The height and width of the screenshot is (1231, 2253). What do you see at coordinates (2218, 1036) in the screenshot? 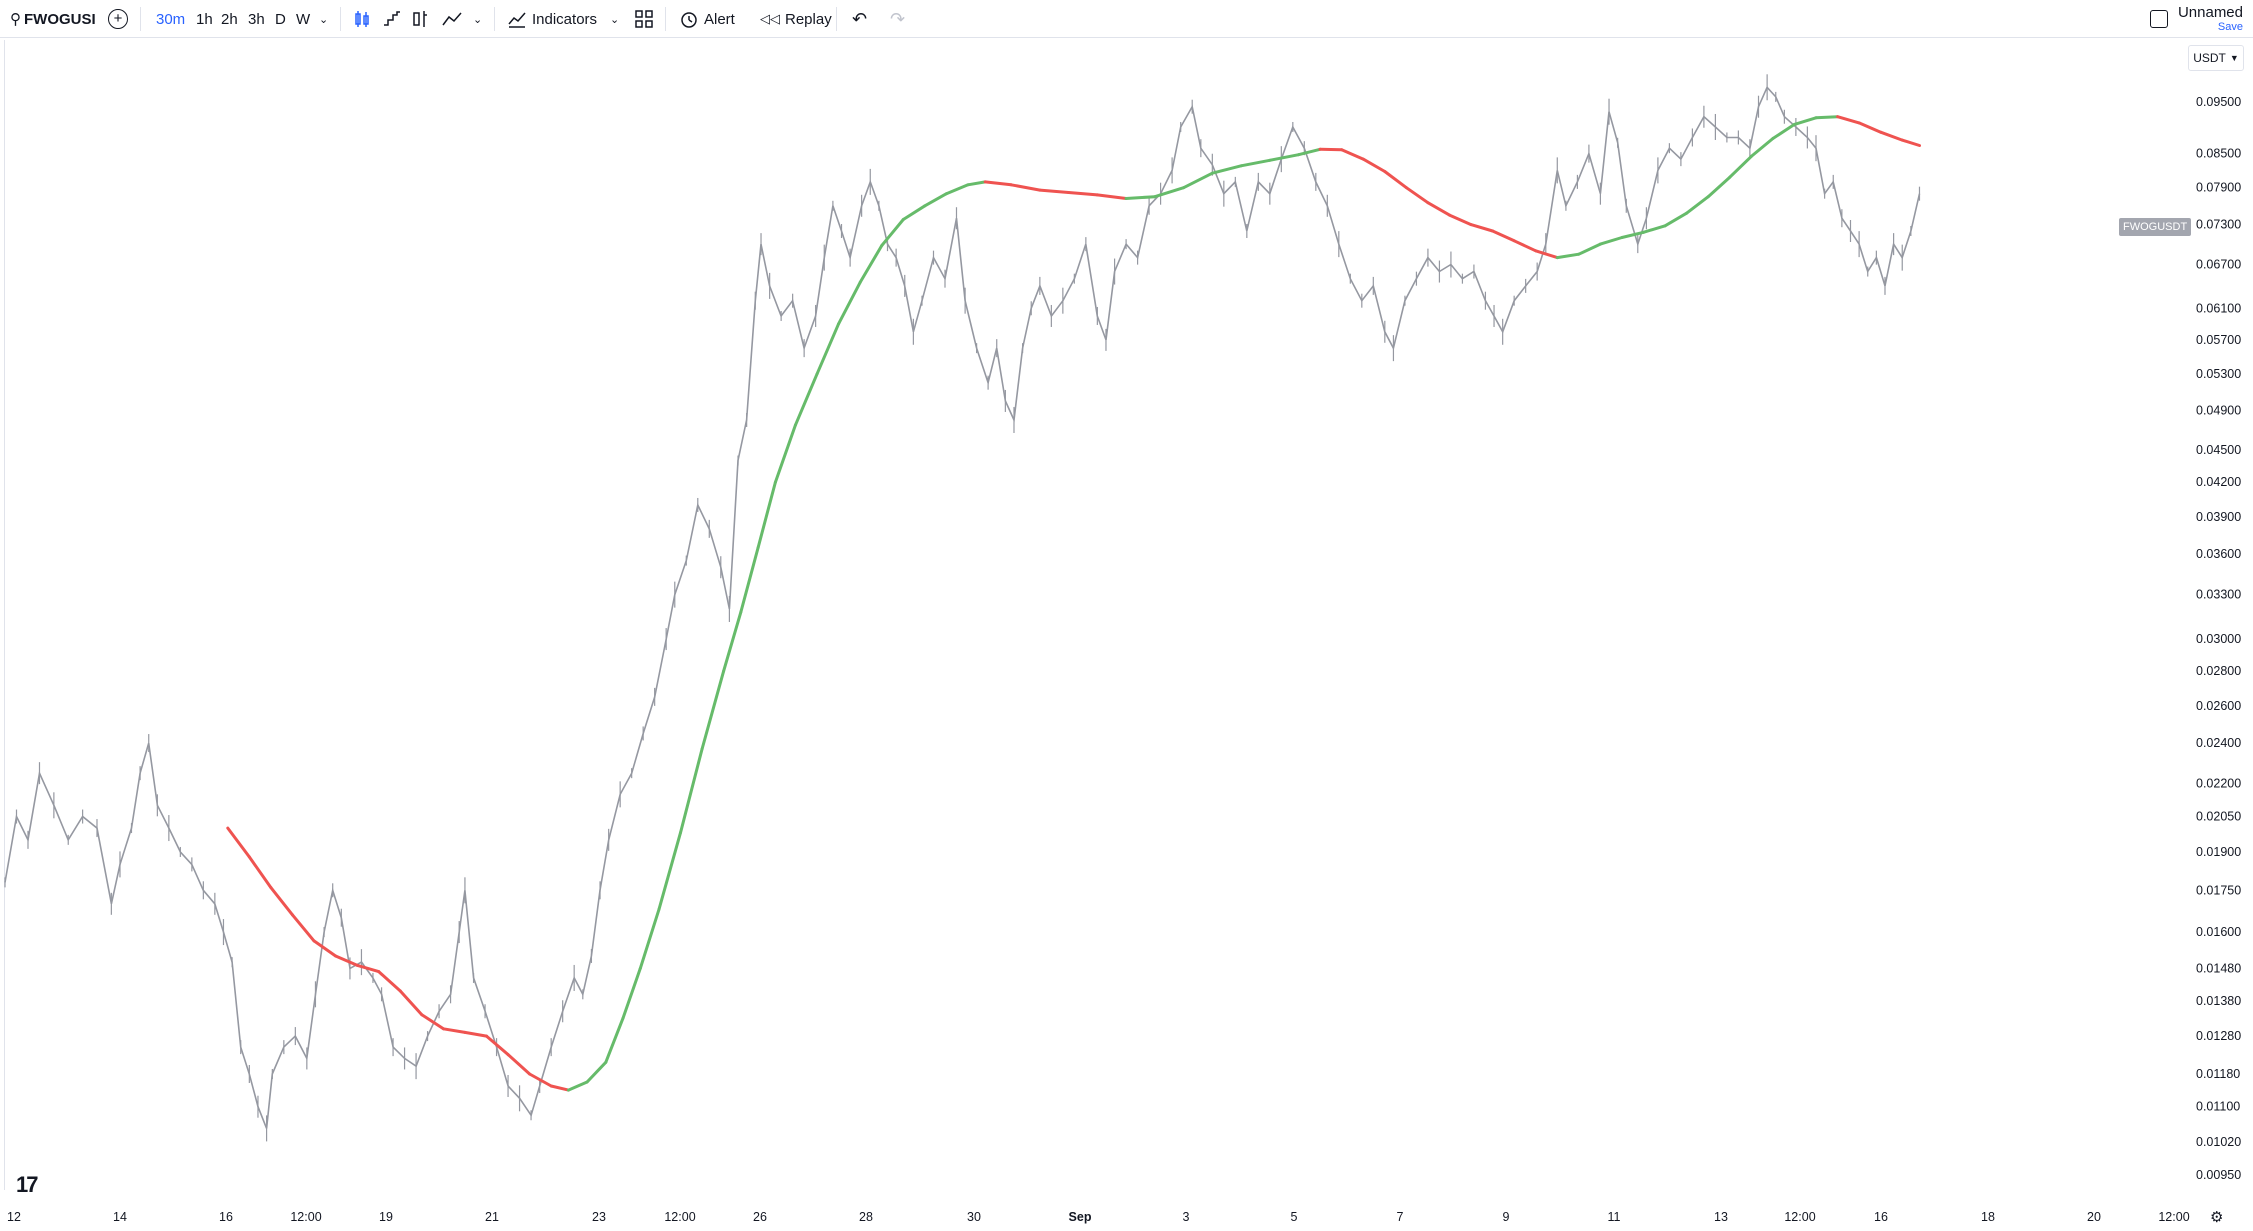
I see `price-tick-label: 0.01280` at bounding box center [2218, 1036].